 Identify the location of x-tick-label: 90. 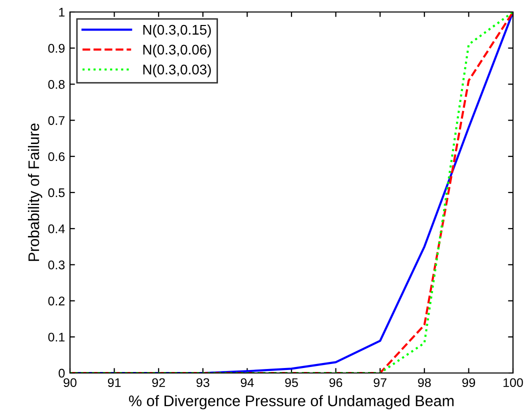
(70, 383).